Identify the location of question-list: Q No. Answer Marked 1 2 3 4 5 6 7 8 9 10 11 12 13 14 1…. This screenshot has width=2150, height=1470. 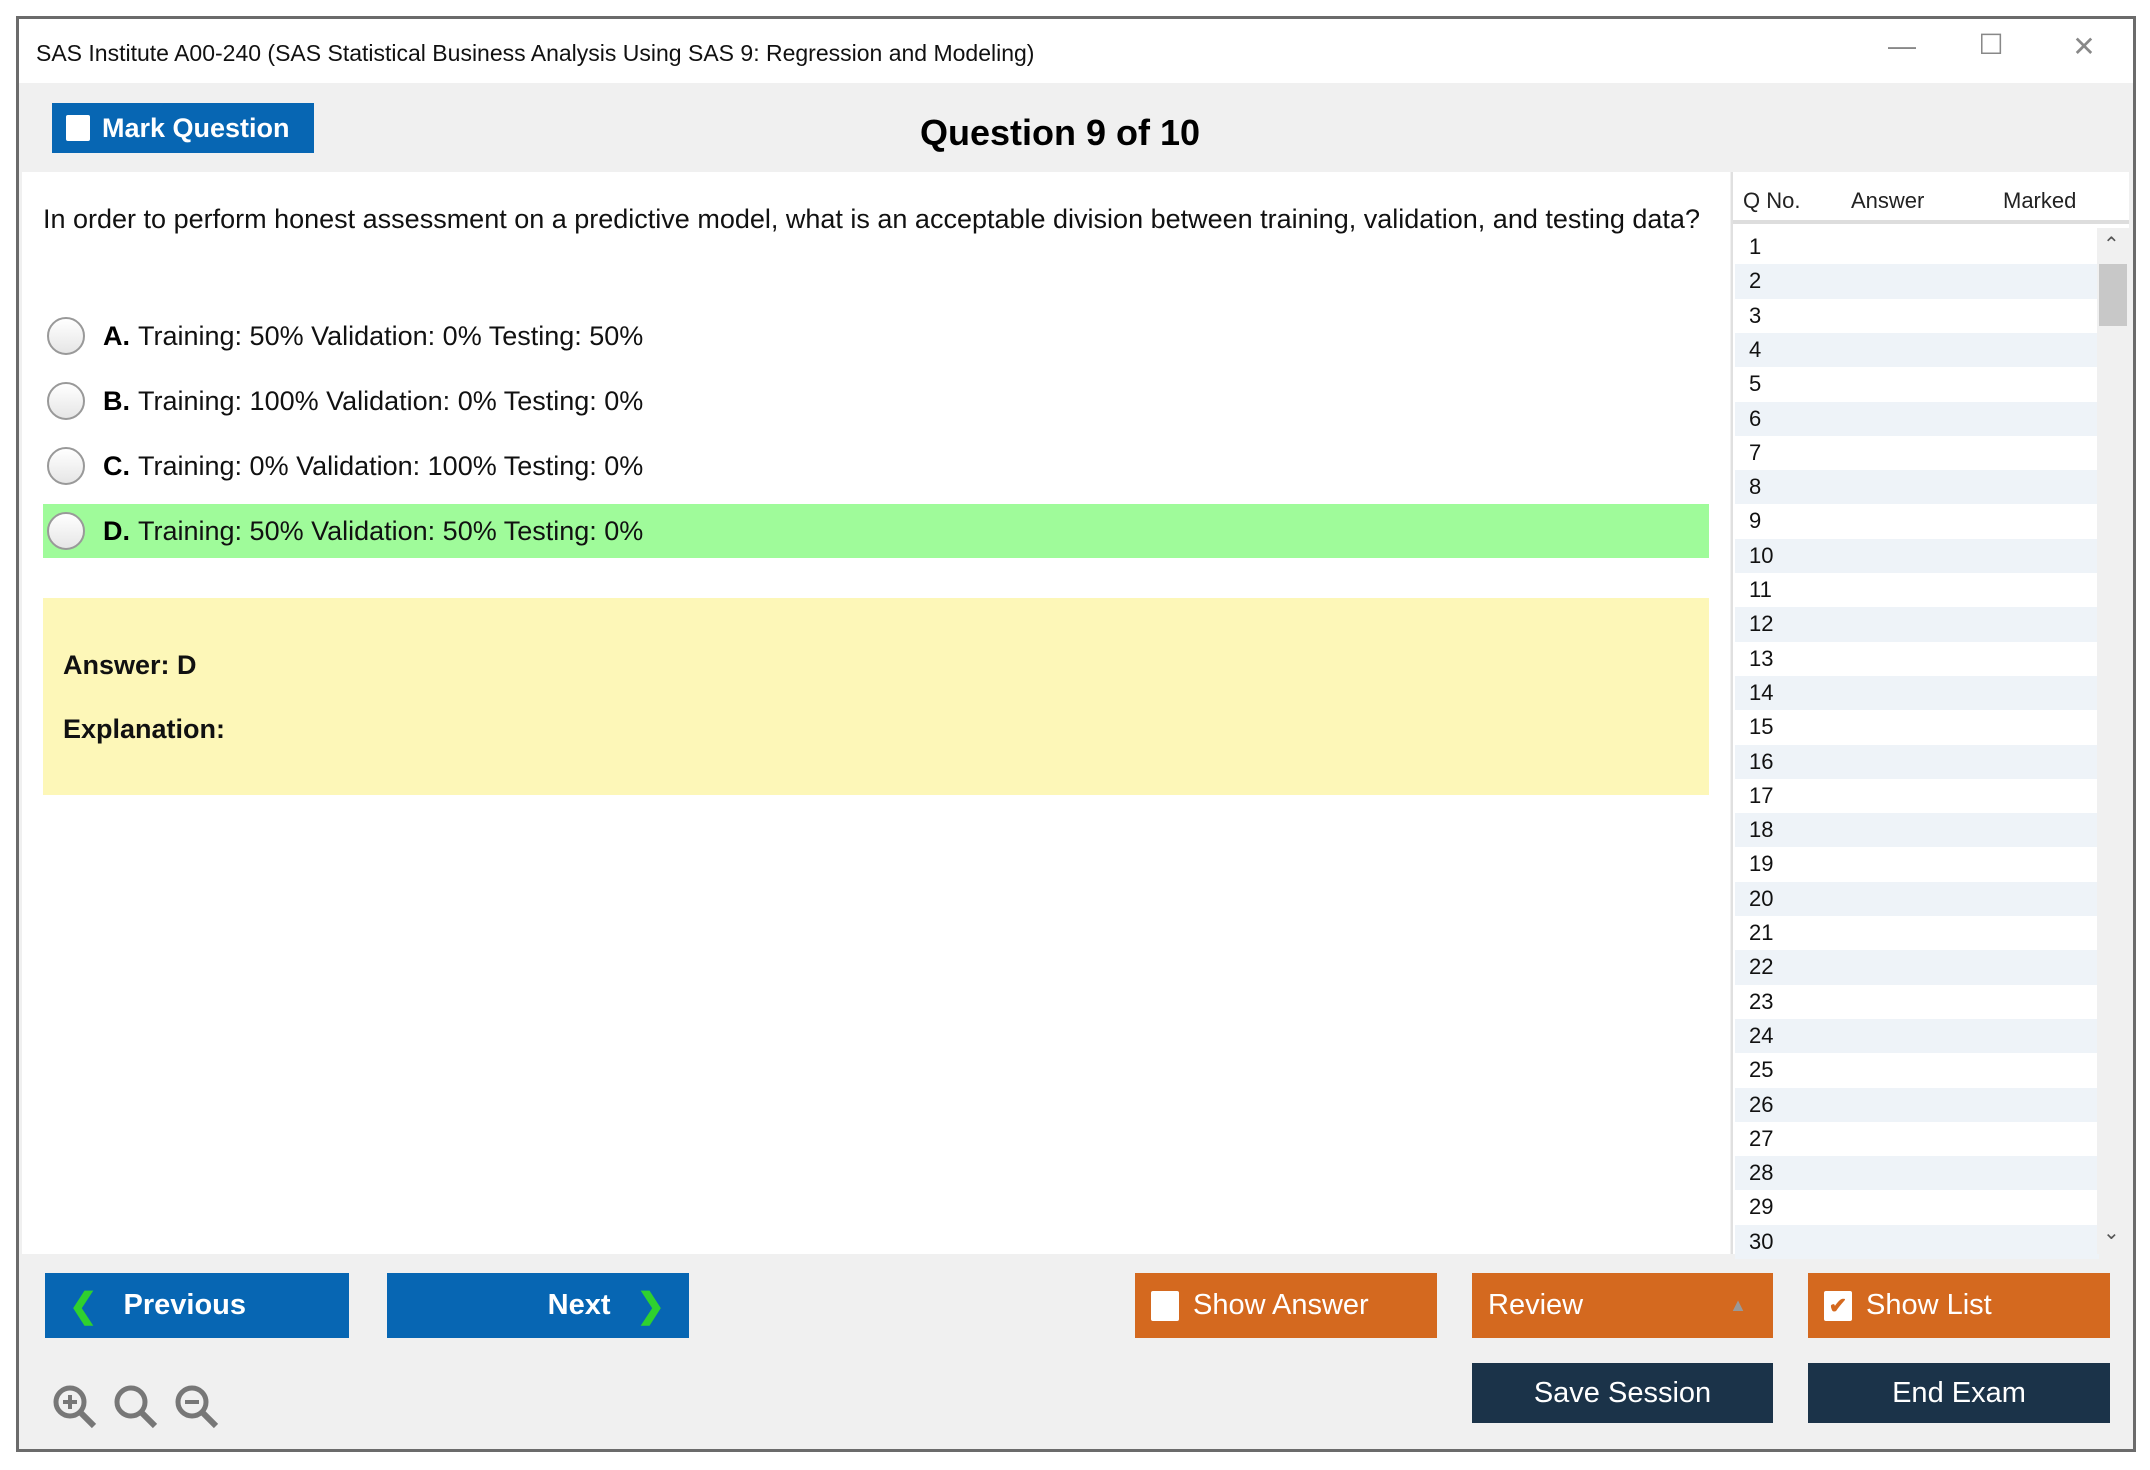
(1930, 715).